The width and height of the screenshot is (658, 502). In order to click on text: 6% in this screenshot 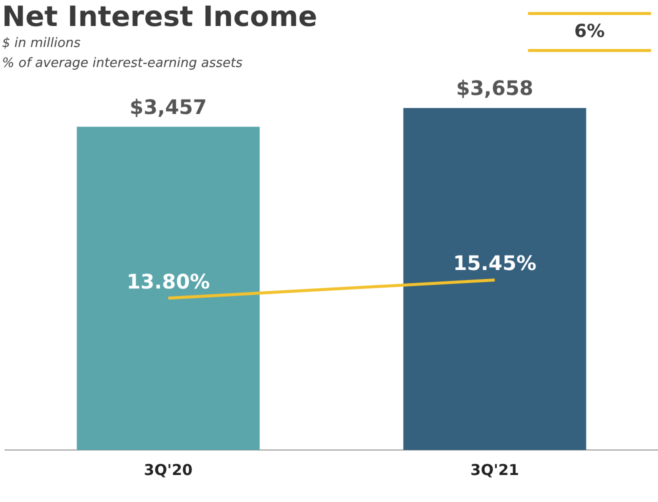, I will do `click(589, 32)`.